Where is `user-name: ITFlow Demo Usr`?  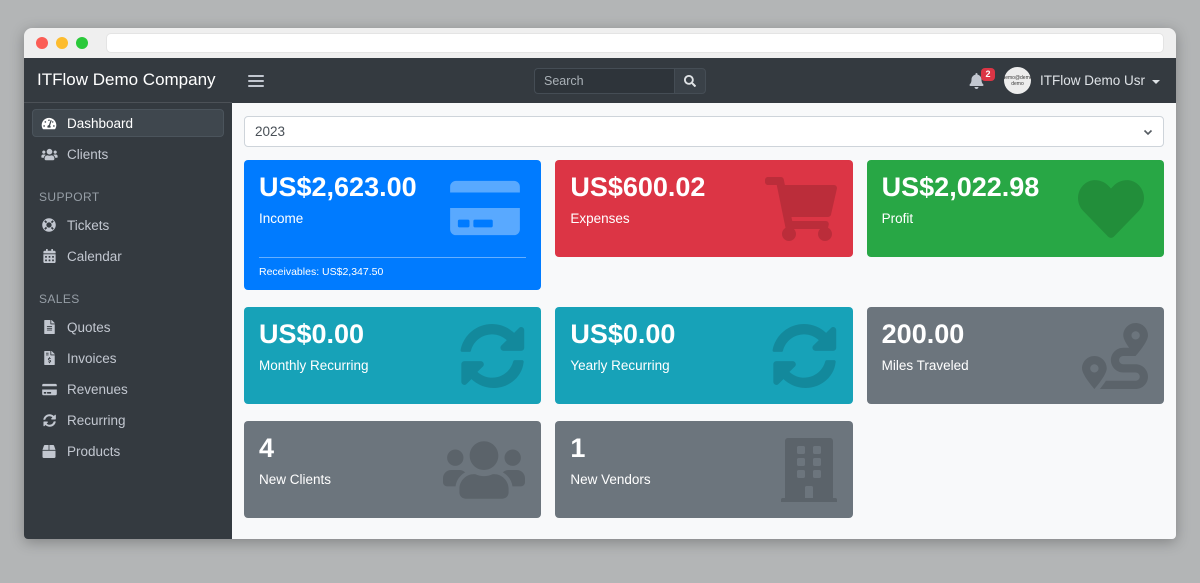
user-name: ITFlow Demo Usr is located at coordinates (1092, 80).